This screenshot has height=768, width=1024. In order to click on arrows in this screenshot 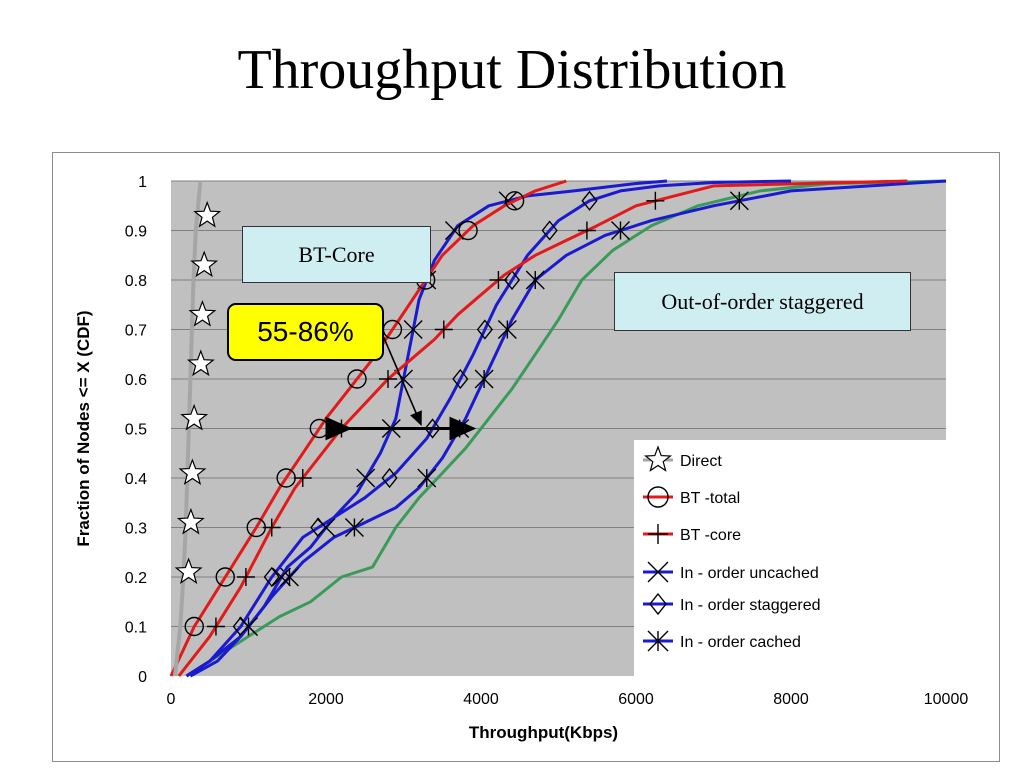, I will do `click(401, 385)`.